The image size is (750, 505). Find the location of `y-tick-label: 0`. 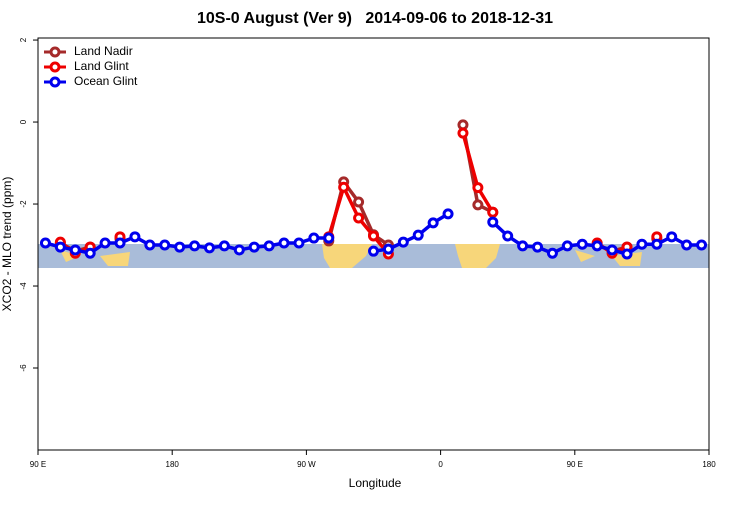

y-tick-label: 0 is located at coordinates (23, 121).